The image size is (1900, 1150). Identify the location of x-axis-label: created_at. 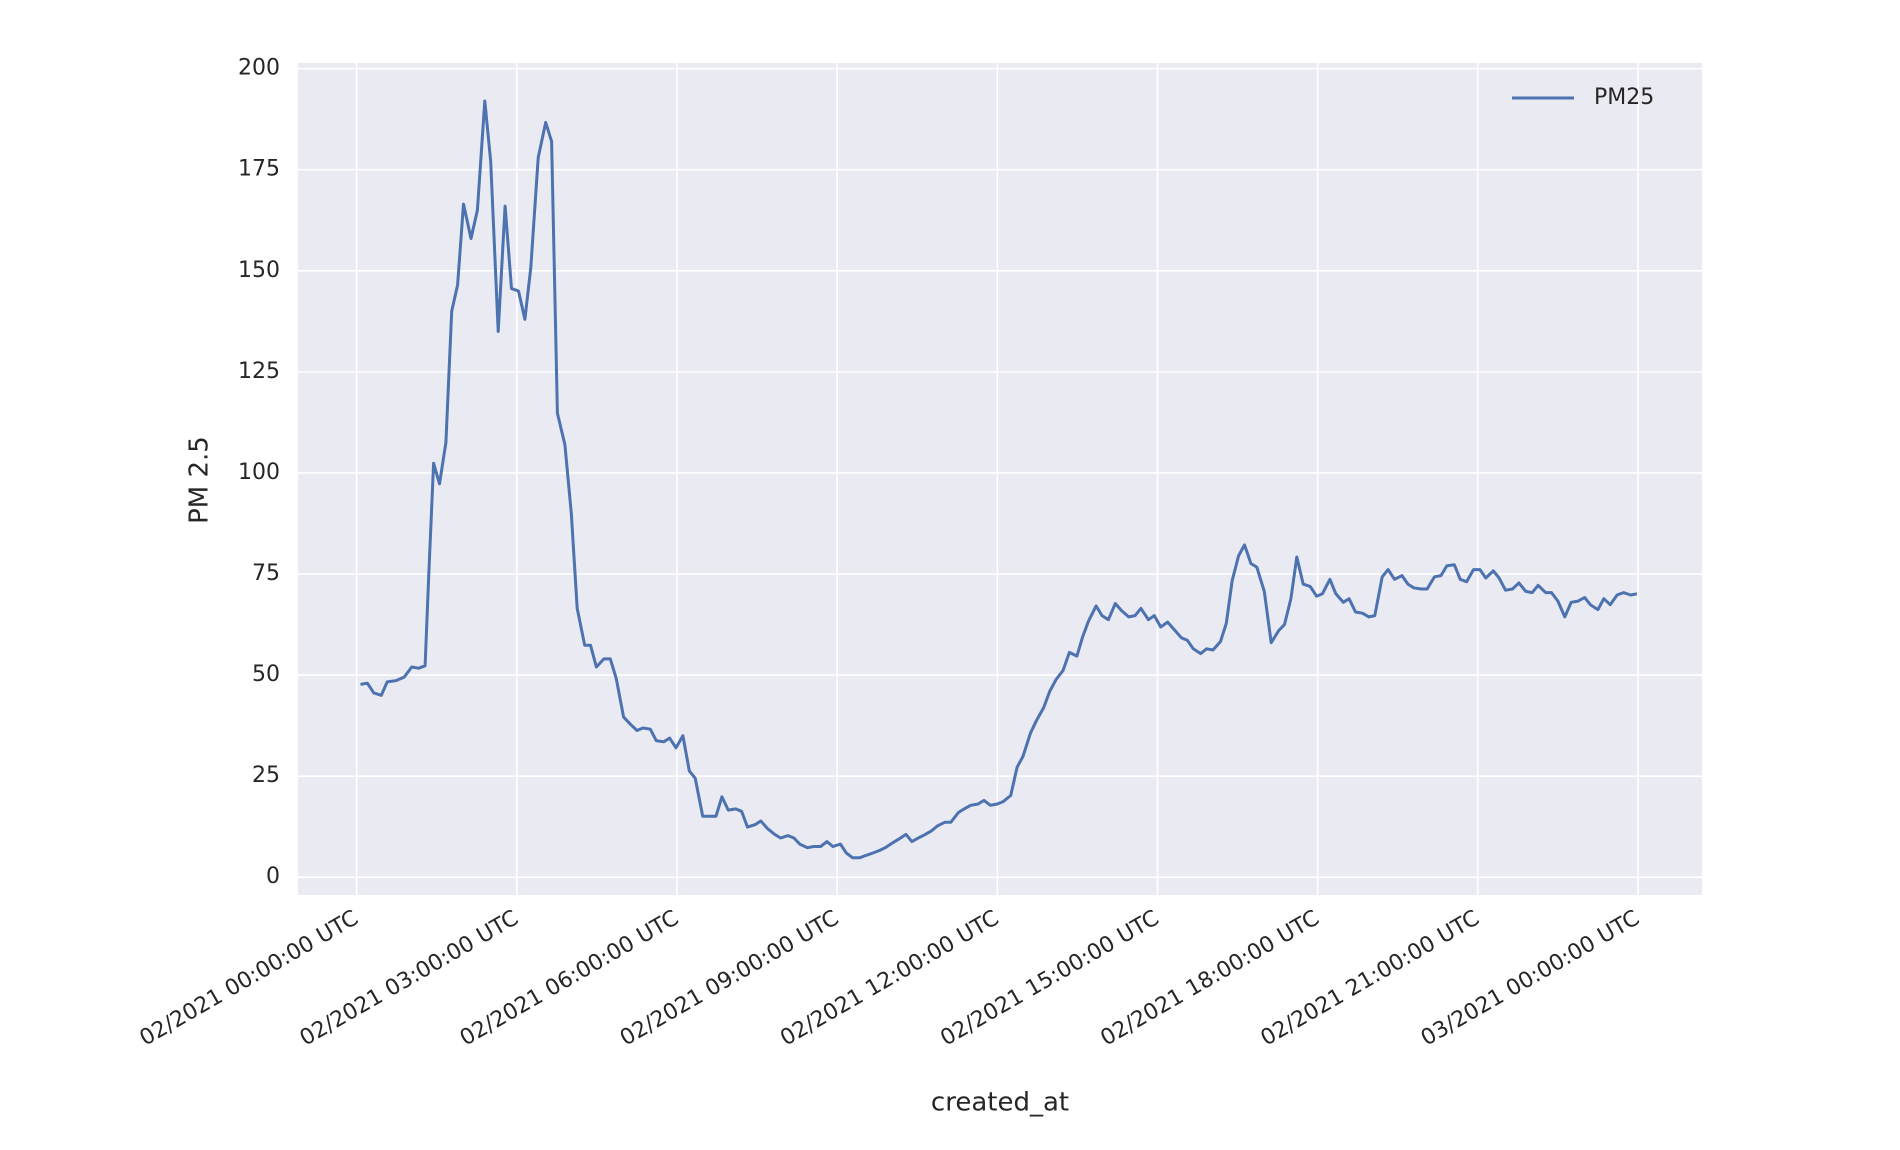
(1000, 1103).